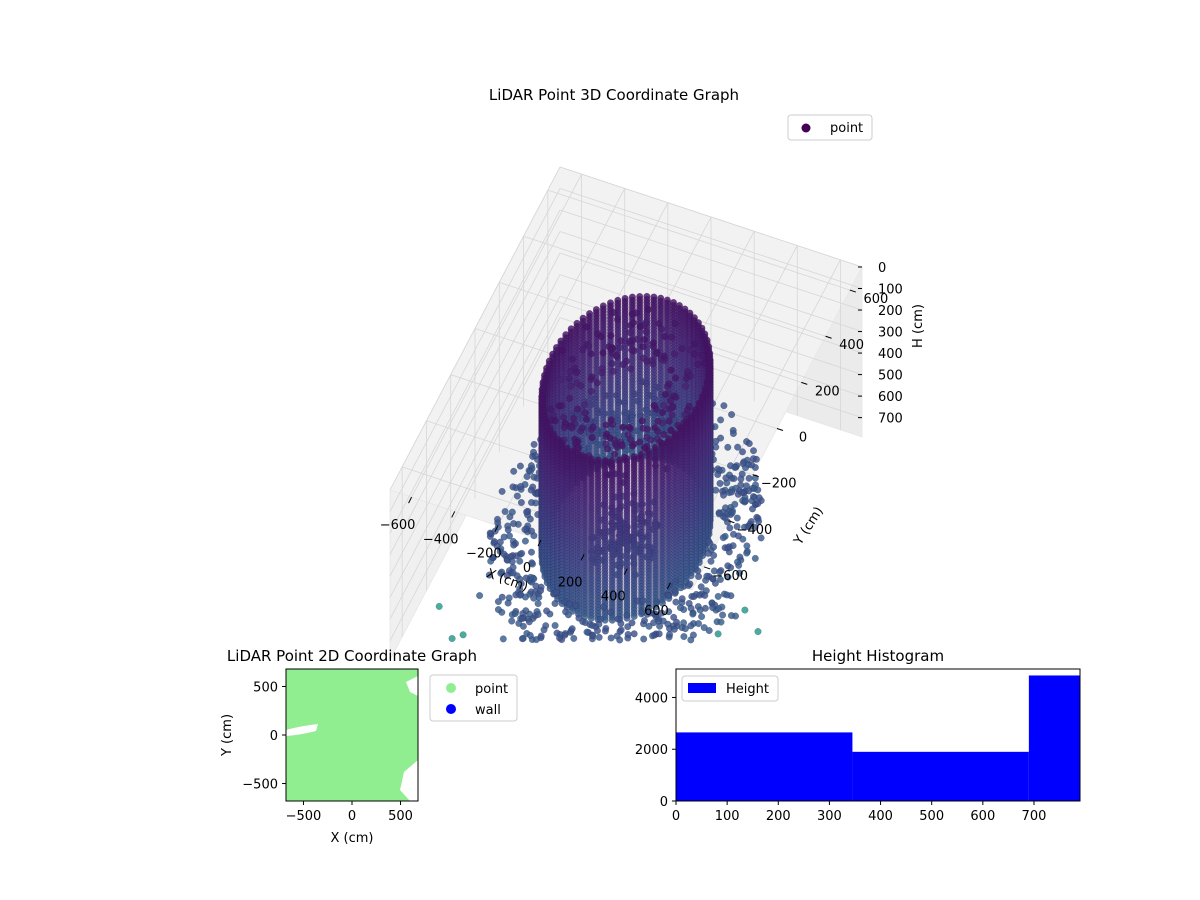 The width and height of the screenshot is (1200, 900). Describe the element at coordinates (698, 240) in the screenshot. I see `grid-y-top` at that location.